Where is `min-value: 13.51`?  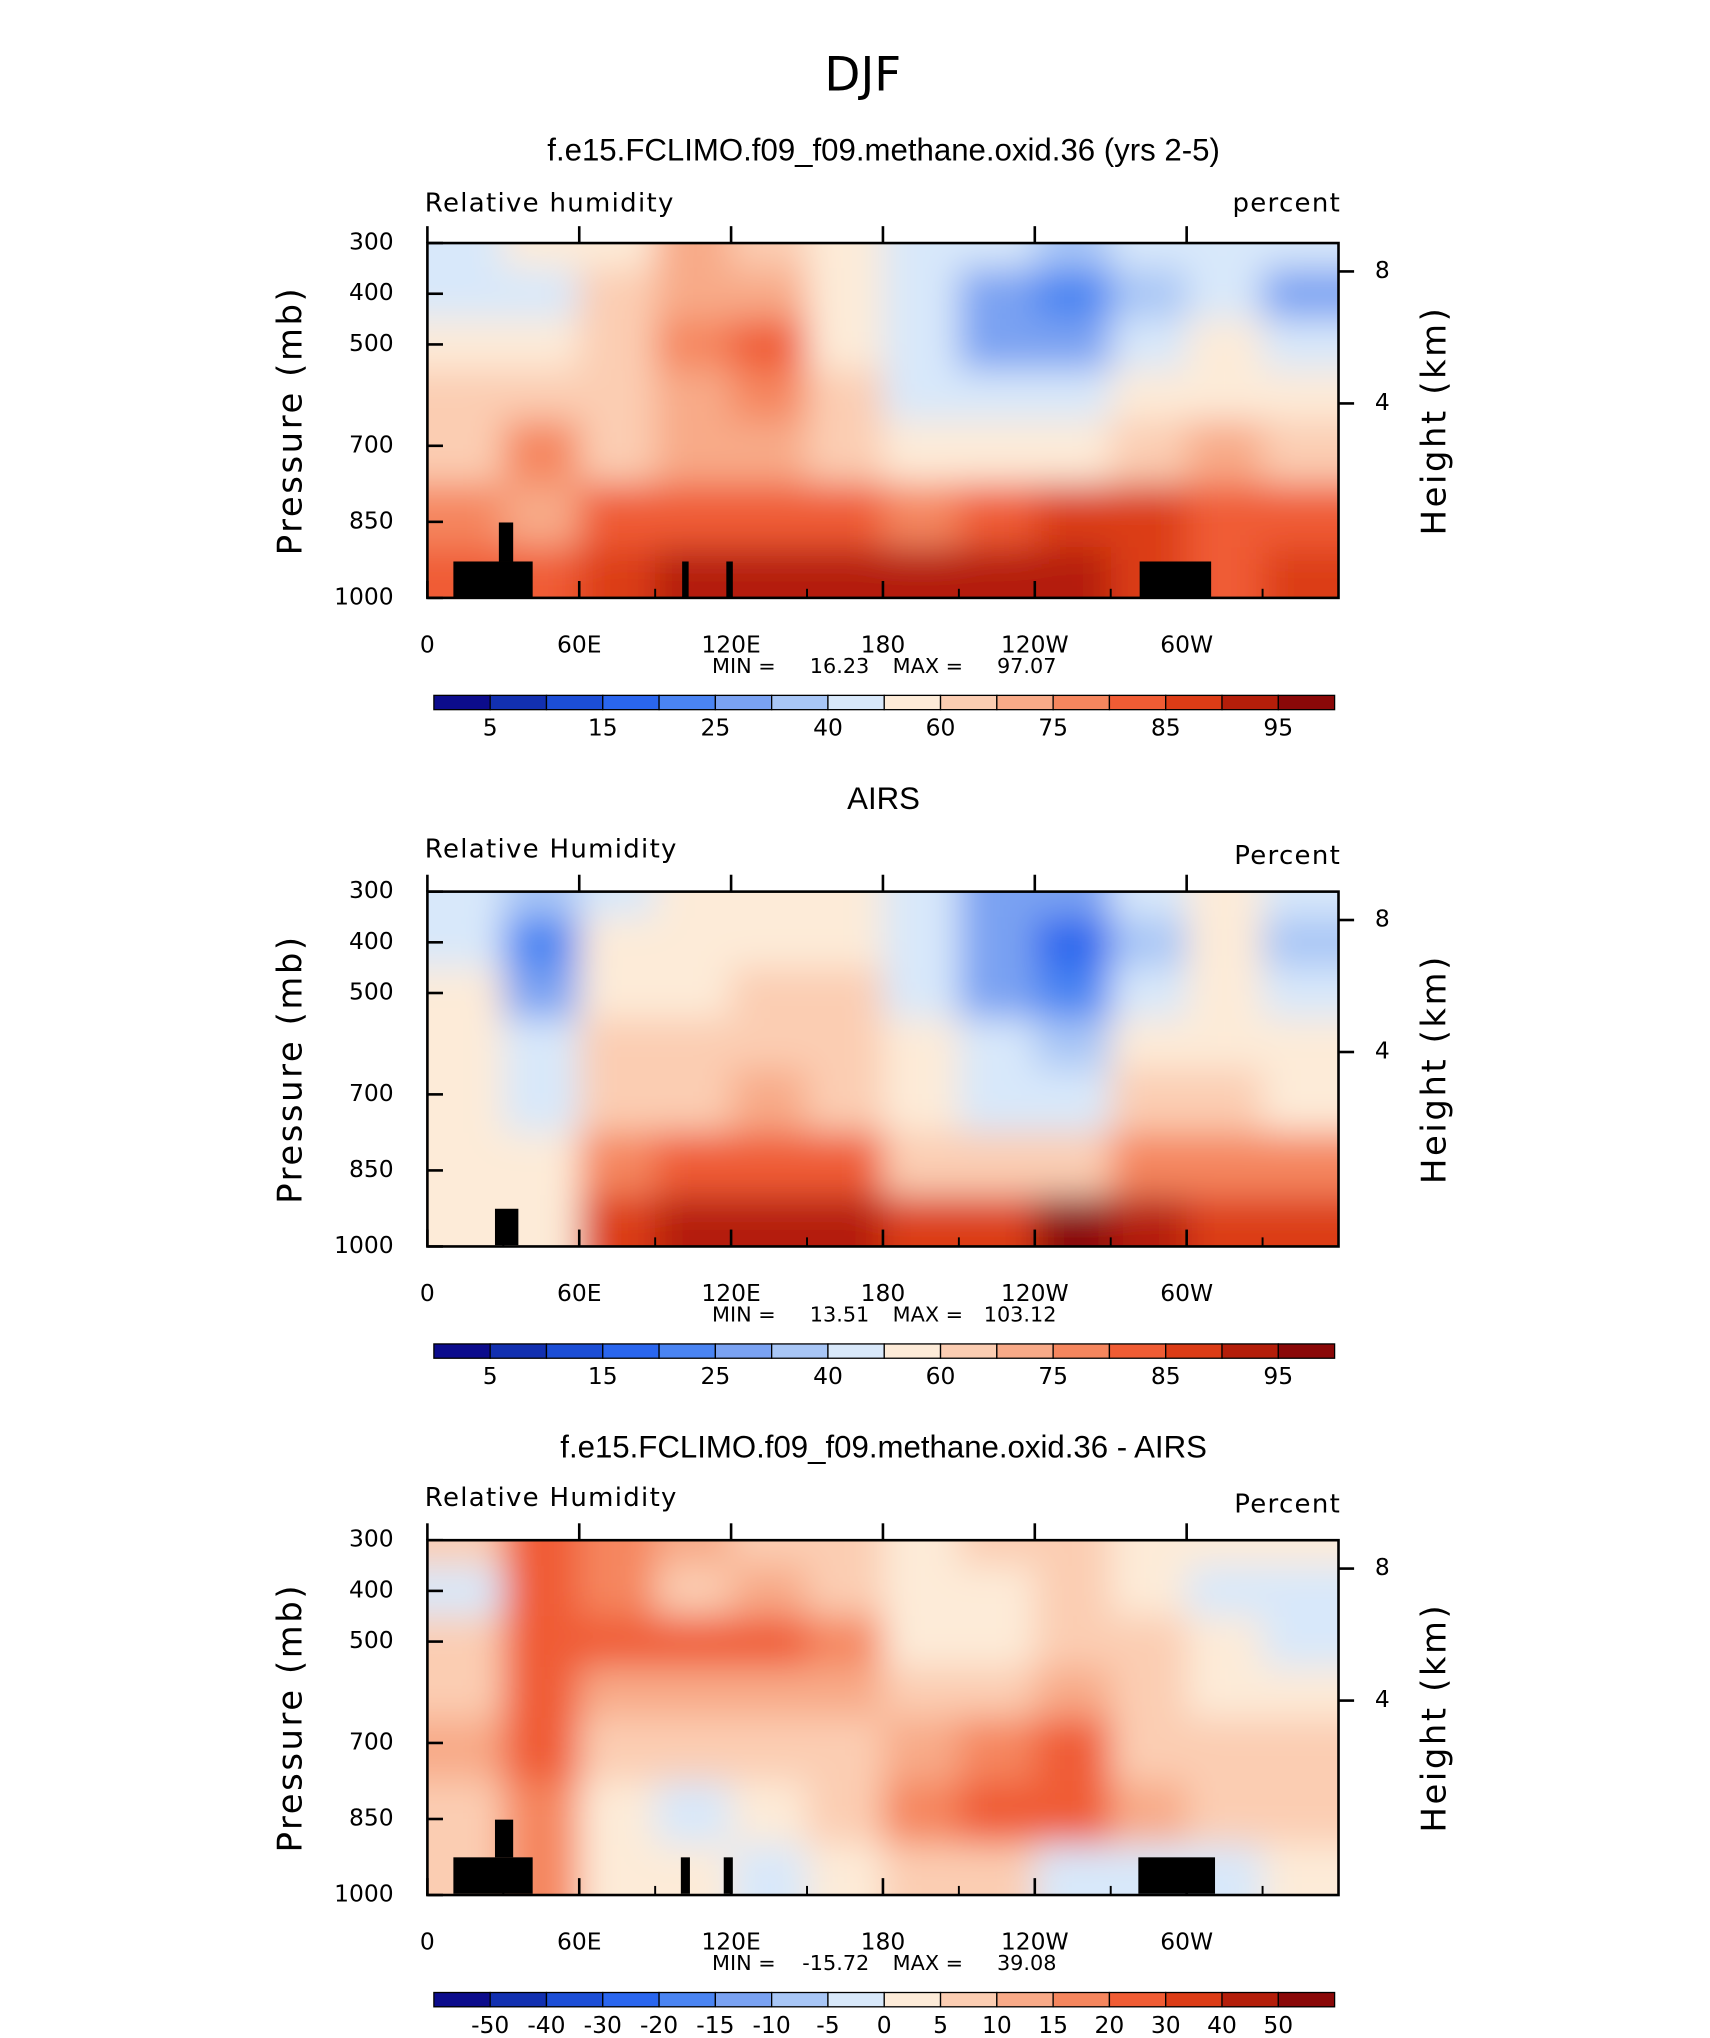 min-value: 13.51 is located at coordinates (839, 1314).